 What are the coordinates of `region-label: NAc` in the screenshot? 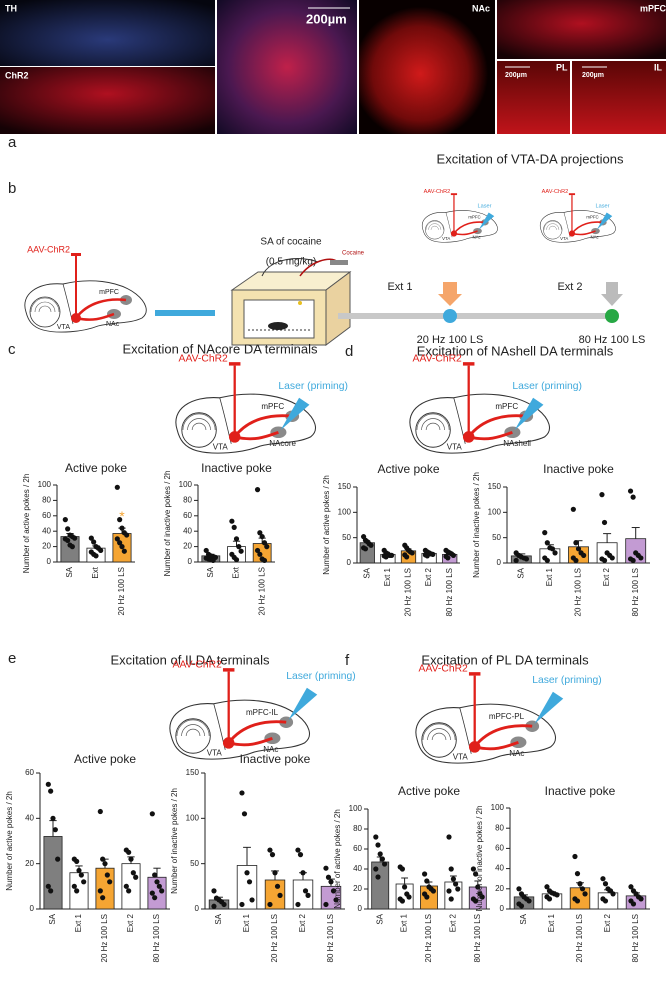 It's located at (270, 749).